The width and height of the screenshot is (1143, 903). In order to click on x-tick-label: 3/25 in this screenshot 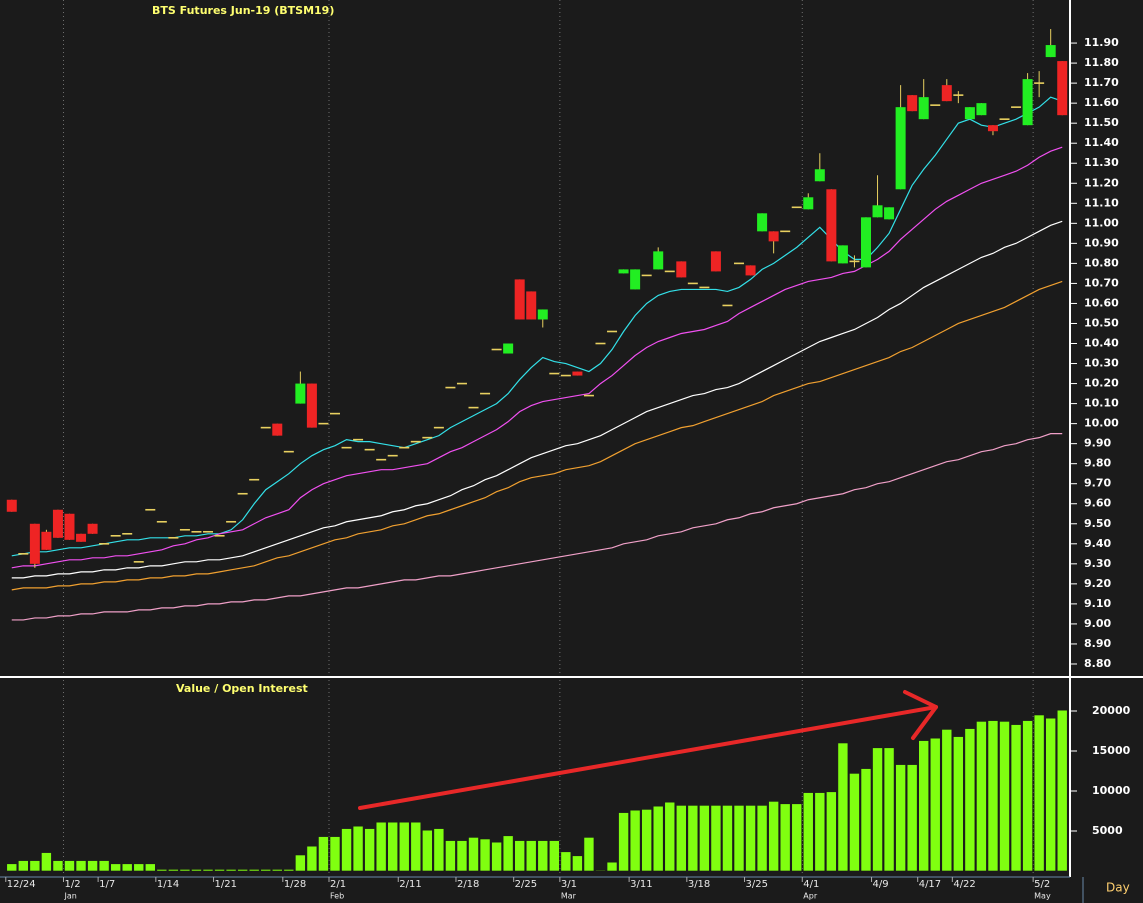, I will do `click(757, 884)`.